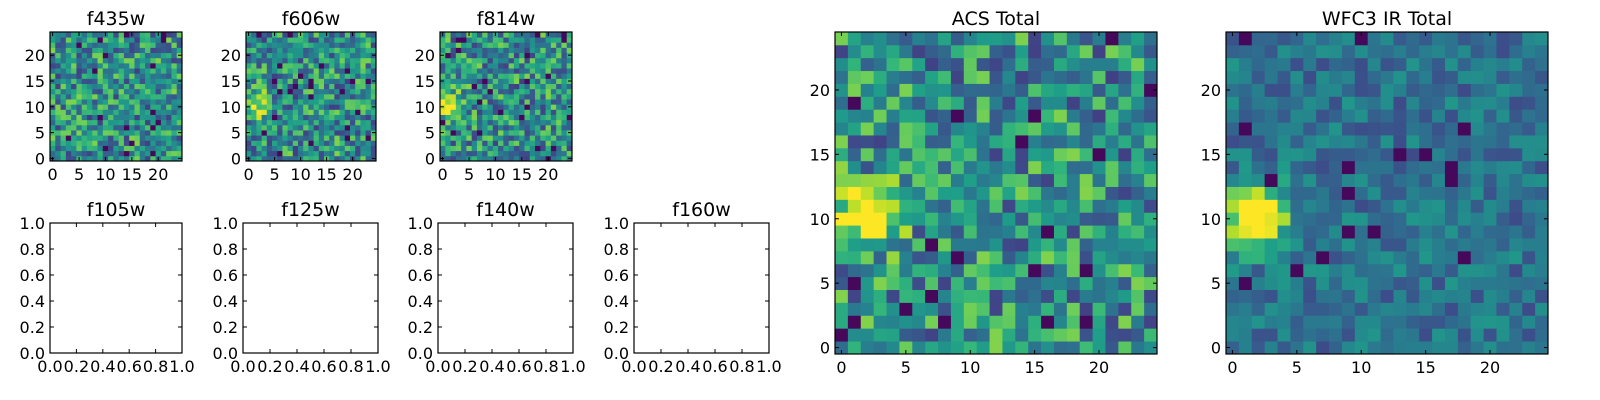  Describe the element at coordinates (350, 366) in the screenshot. I see `x-tick-label: 0.8` at that location.